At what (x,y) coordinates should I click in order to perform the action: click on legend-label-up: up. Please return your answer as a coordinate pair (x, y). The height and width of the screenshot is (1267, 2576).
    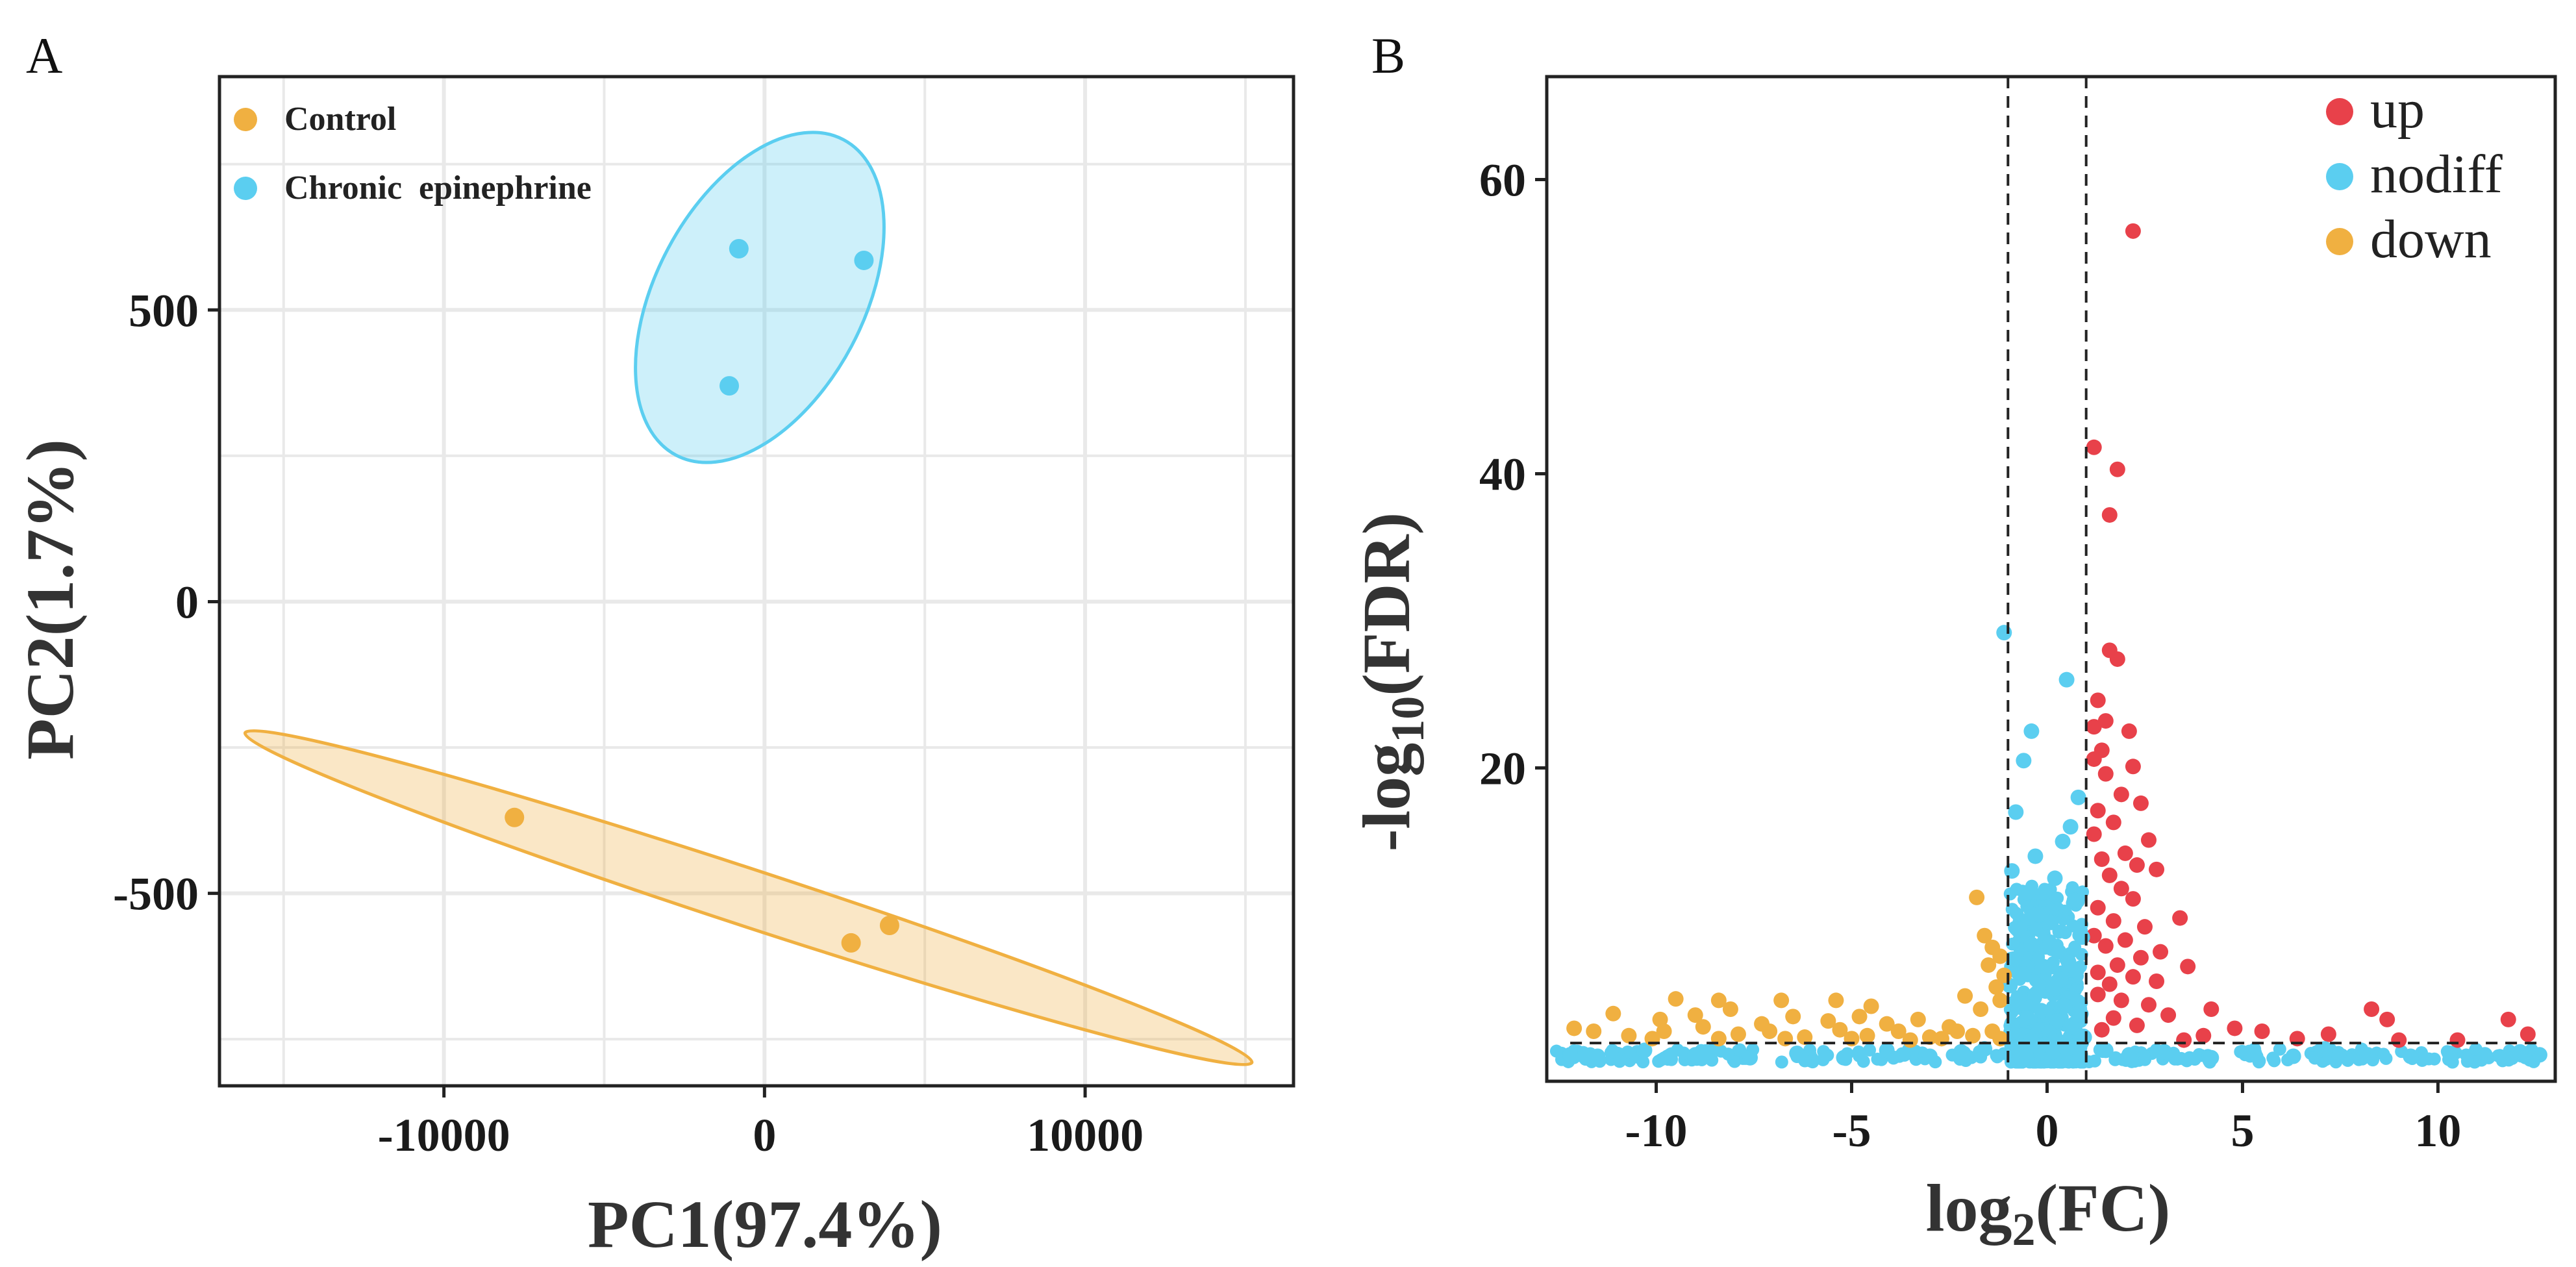
    Looking at the image, I should click on (2397, 109).